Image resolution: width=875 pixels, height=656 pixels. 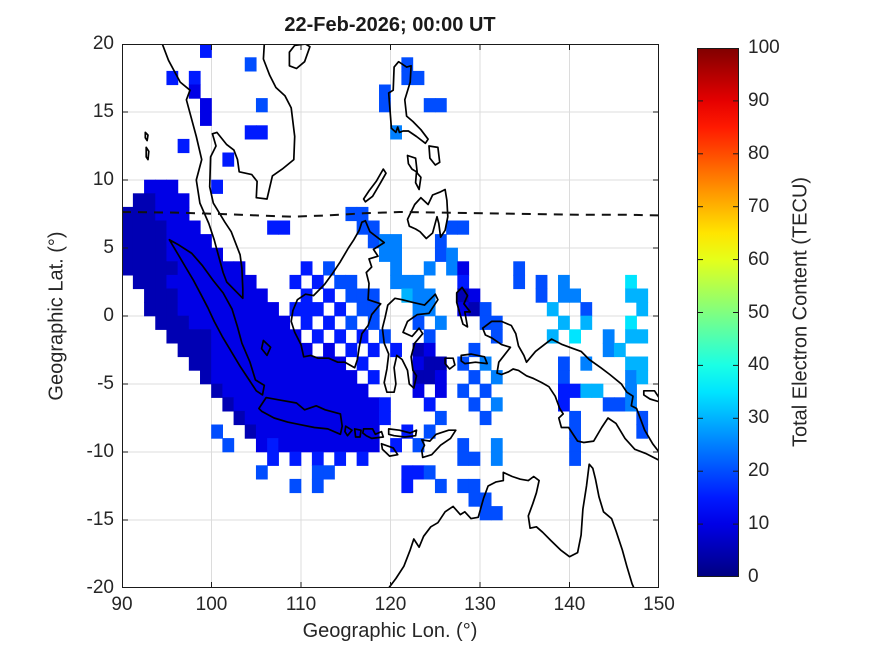 What do you see at coordinates (299, 57) in the screenshot?
I see `coastline-hainan` at bounding box center [299, 57].